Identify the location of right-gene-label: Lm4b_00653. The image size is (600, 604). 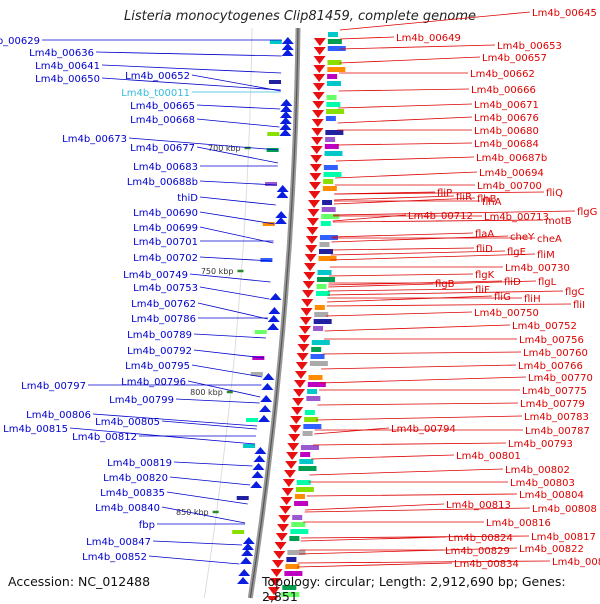
(529, 46).